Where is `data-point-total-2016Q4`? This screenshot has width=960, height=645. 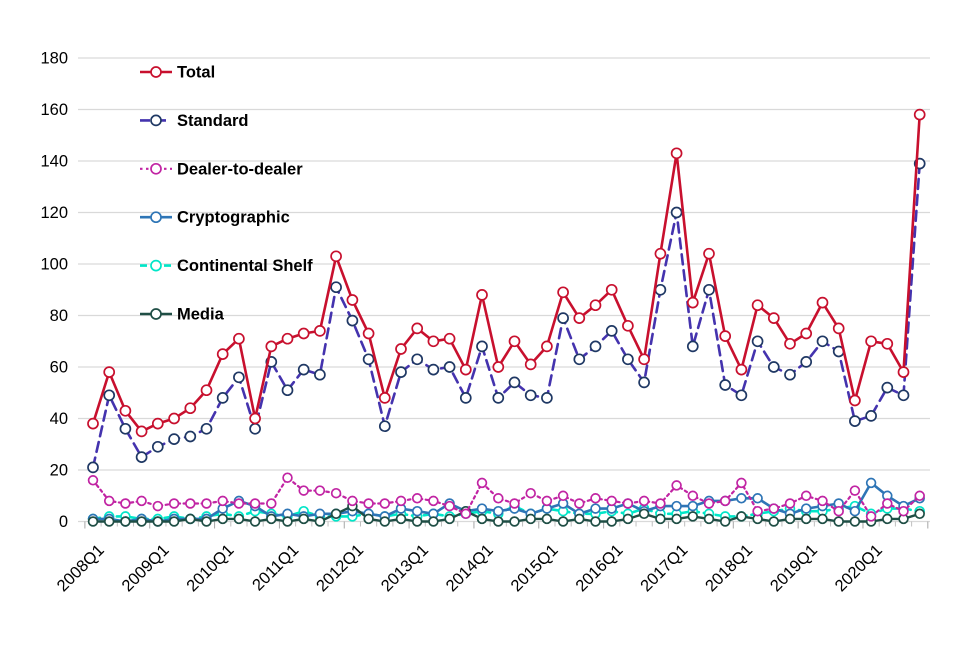
data-point-total-2016Q4 is located at coordinates (660, 253).